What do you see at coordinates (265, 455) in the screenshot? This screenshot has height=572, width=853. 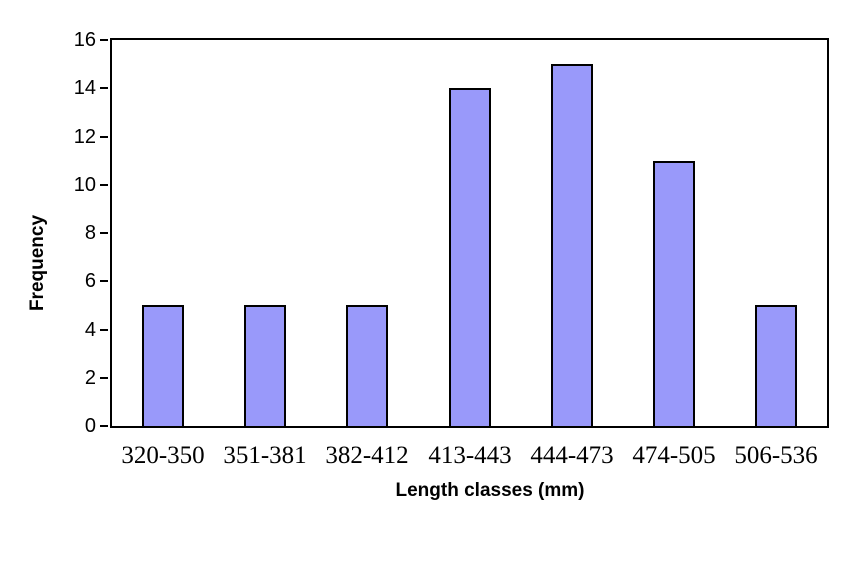 I see `x-category-label: 351-381` at bounding box center [265, 455].